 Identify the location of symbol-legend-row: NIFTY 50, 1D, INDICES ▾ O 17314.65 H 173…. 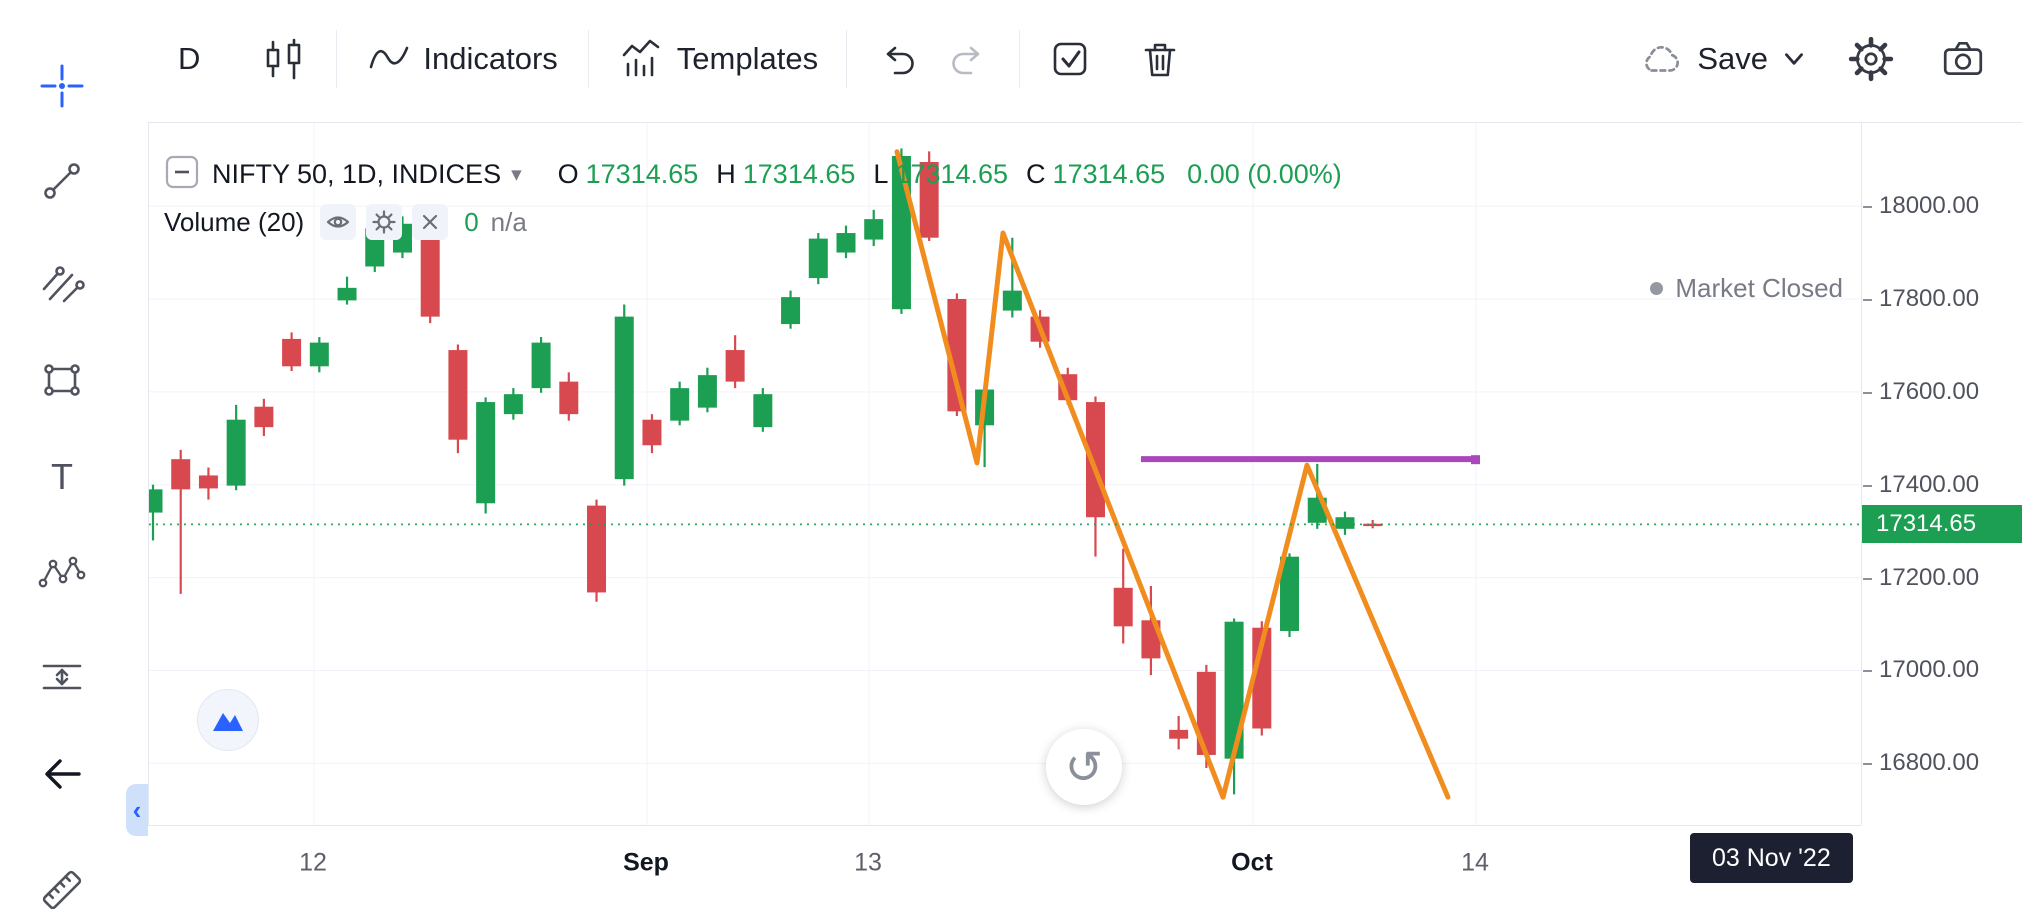
(753, 174).